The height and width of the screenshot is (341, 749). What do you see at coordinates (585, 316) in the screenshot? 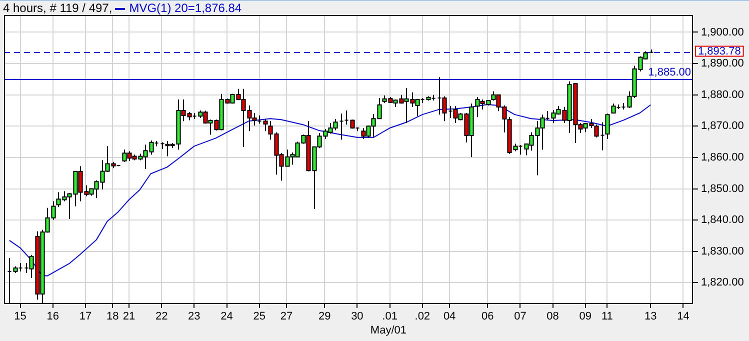
I see `x-tick-label: 09` at bounding box center [585, 316].